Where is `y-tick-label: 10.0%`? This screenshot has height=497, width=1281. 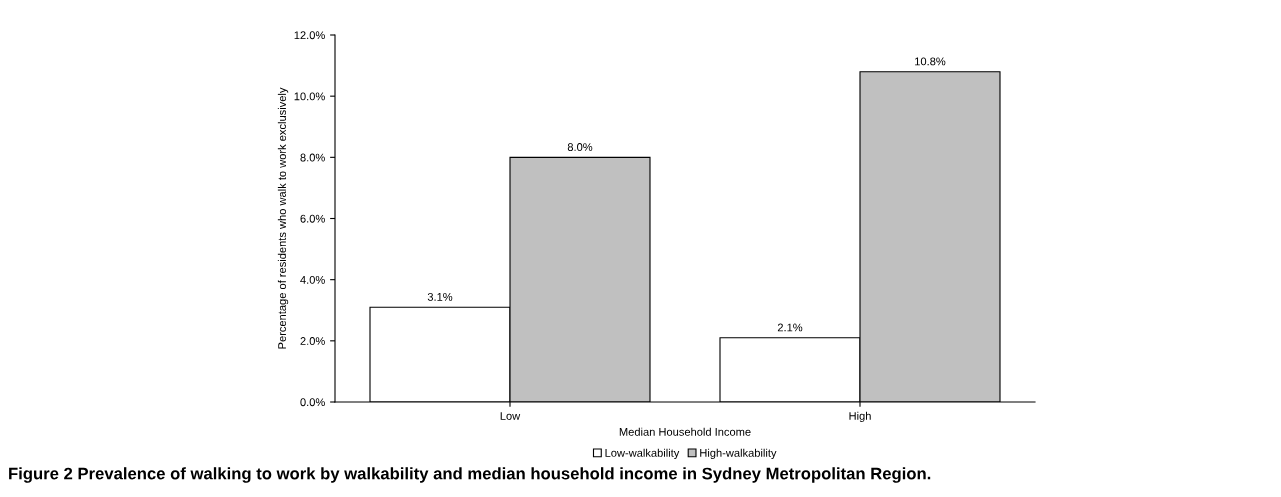 y-tick-label: 10.0% is located at coordinates (309, 96).